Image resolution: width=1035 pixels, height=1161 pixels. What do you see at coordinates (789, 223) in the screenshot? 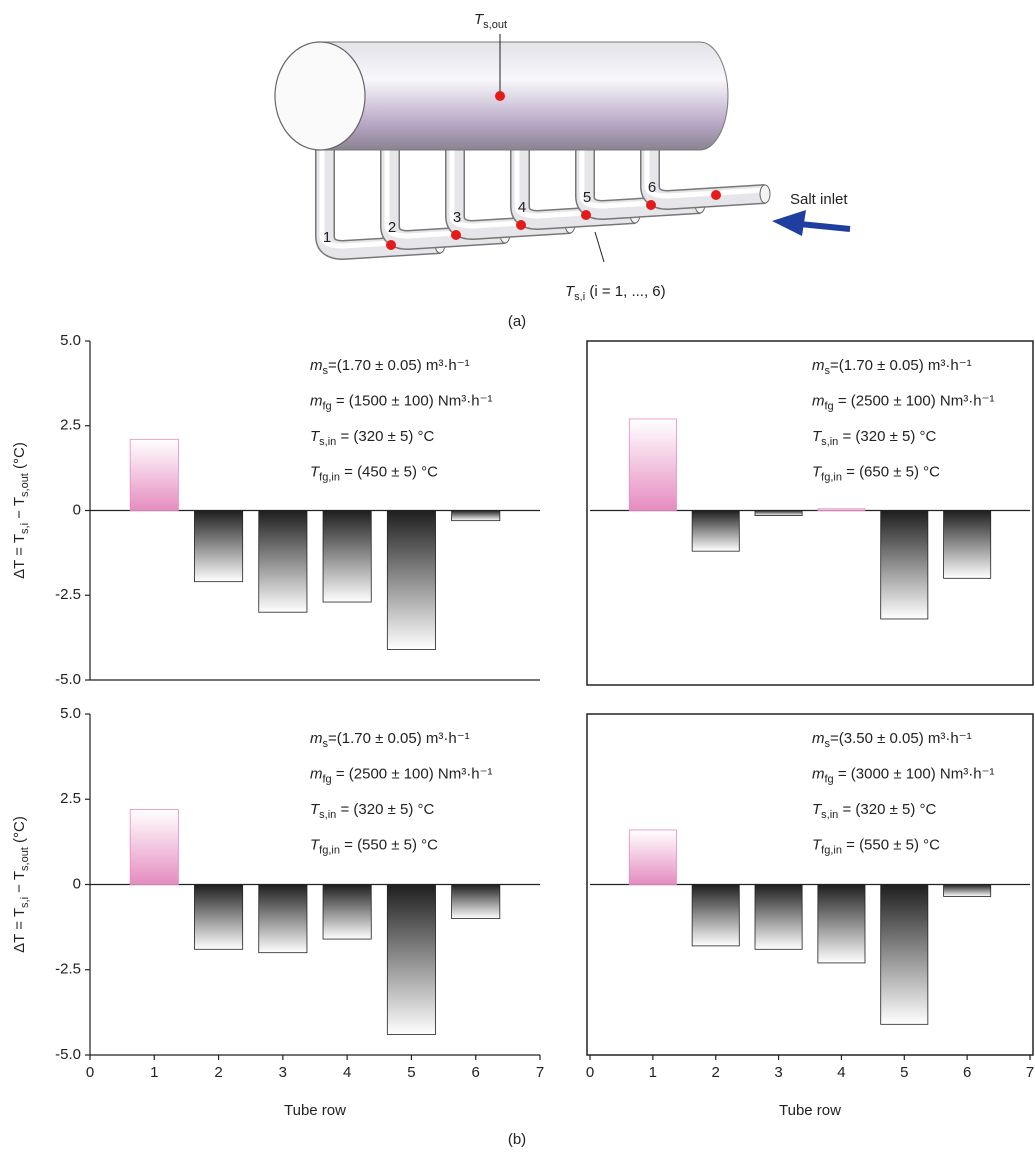
I see `inlet-arrowhead` at bounding box center [789, 223].